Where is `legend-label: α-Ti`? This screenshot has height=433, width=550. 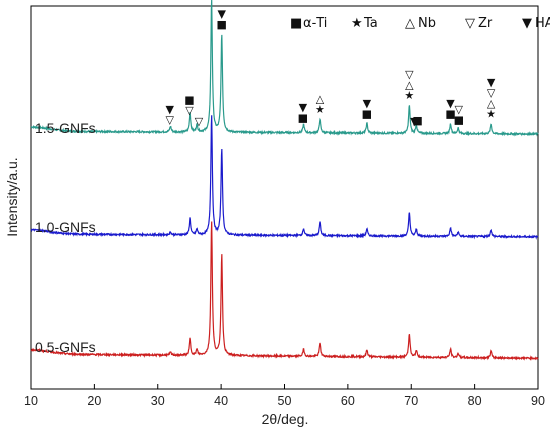
legend-label: α-Ti is located at coordinates (315, 23).